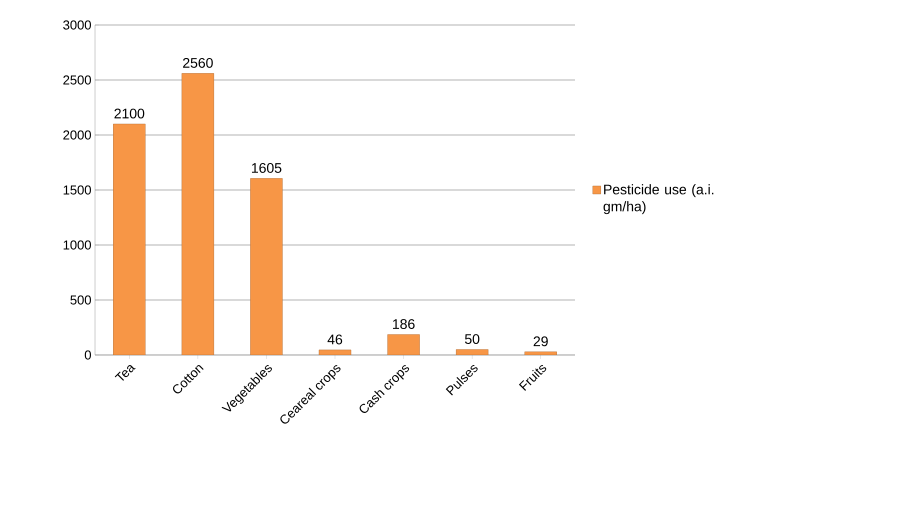  Describe the element at coordinates (541, 341) in the screenshot. I see `data-label: 29` at that location.